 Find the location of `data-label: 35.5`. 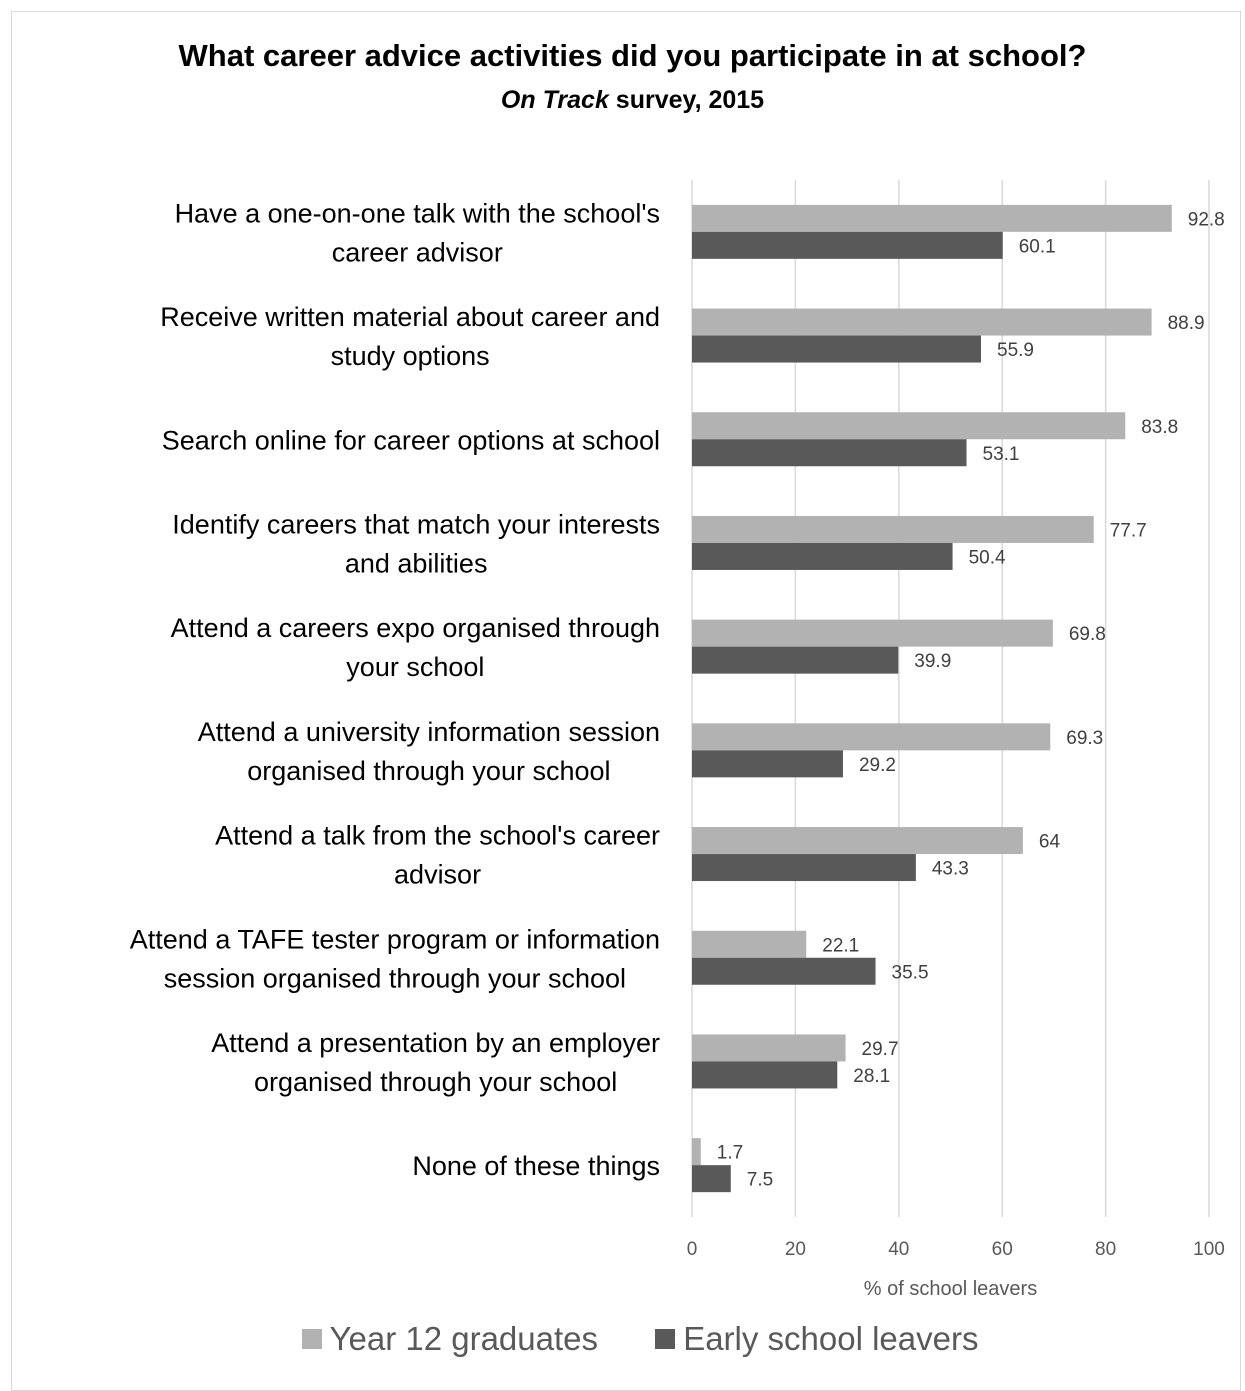

data-label: 35.5 is located at coordinates (910, 972).